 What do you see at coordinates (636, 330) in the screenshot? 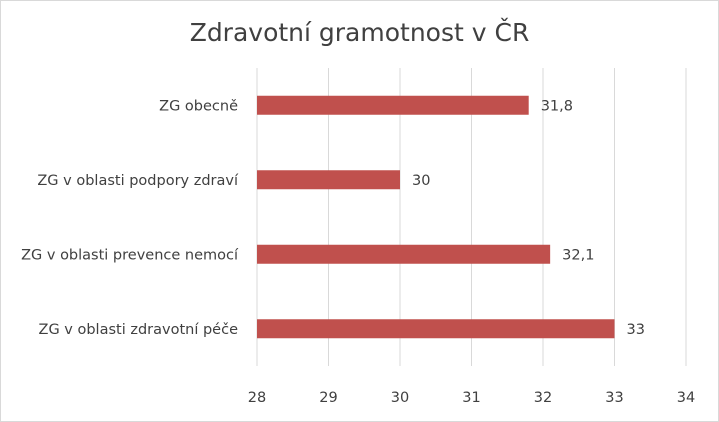
I see `data-label: 33` at bounding box center [636, 330].